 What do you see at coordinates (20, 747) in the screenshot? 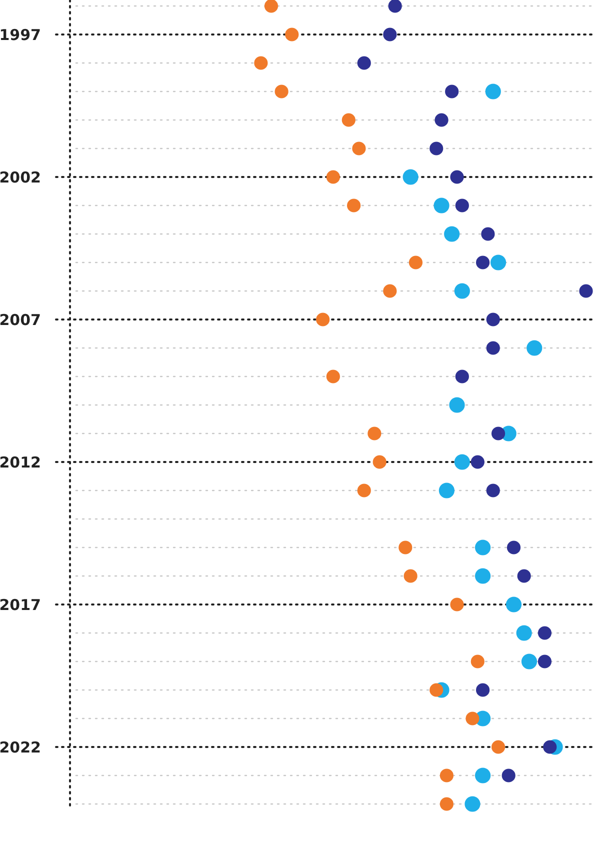
I see `y-tick-label: 2022` at bounding box center [20, 747].